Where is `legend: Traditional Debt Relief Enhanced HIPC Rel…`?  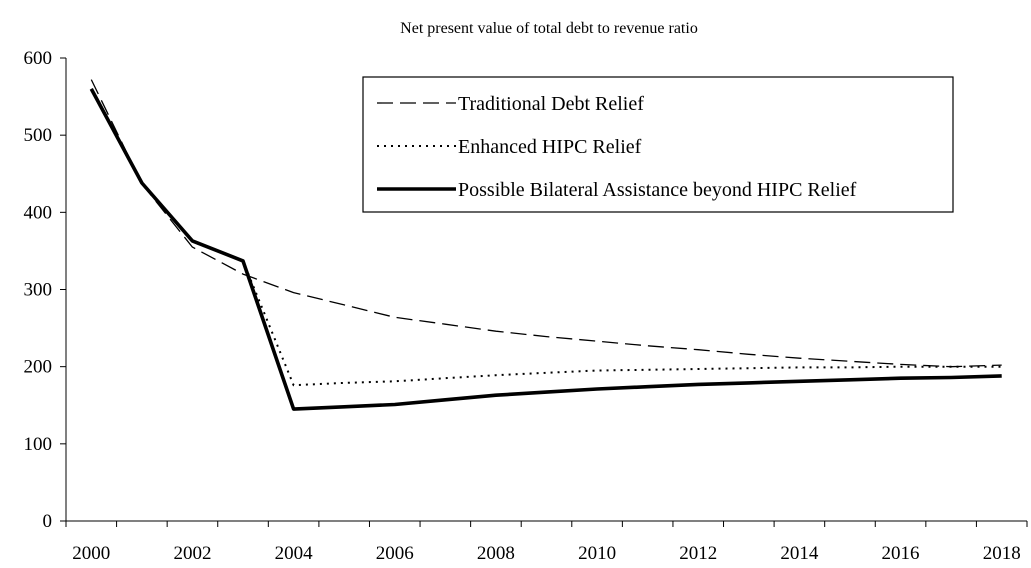
legend: Traditional Debt Relief Enhanced HIPC Rel… is located at coordinates (658, 144).